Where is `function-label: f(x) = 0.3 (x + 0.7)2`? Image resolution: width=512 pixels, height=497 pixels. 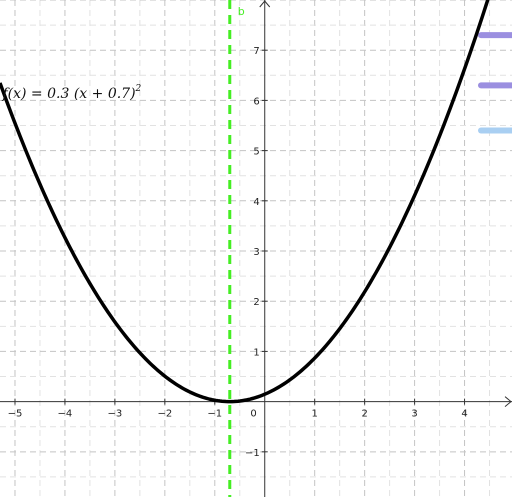 function-label: f(x) = 0.3 (x + 0.7)2 is located at coordinates (71, 93).